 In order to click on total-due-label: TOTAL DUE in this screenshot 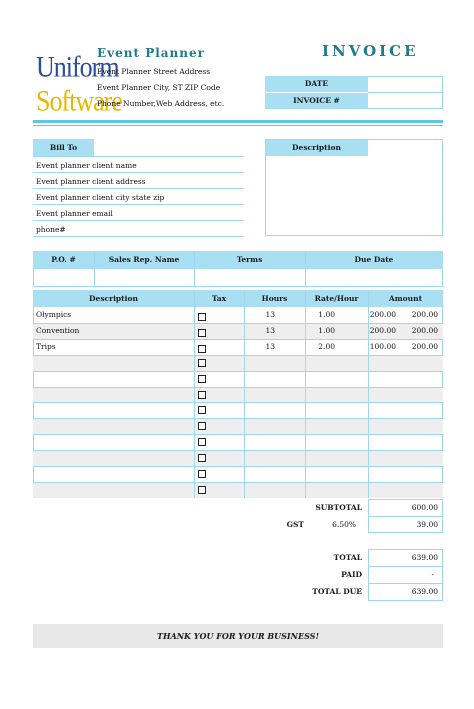, I will do `click(337, 591)`.